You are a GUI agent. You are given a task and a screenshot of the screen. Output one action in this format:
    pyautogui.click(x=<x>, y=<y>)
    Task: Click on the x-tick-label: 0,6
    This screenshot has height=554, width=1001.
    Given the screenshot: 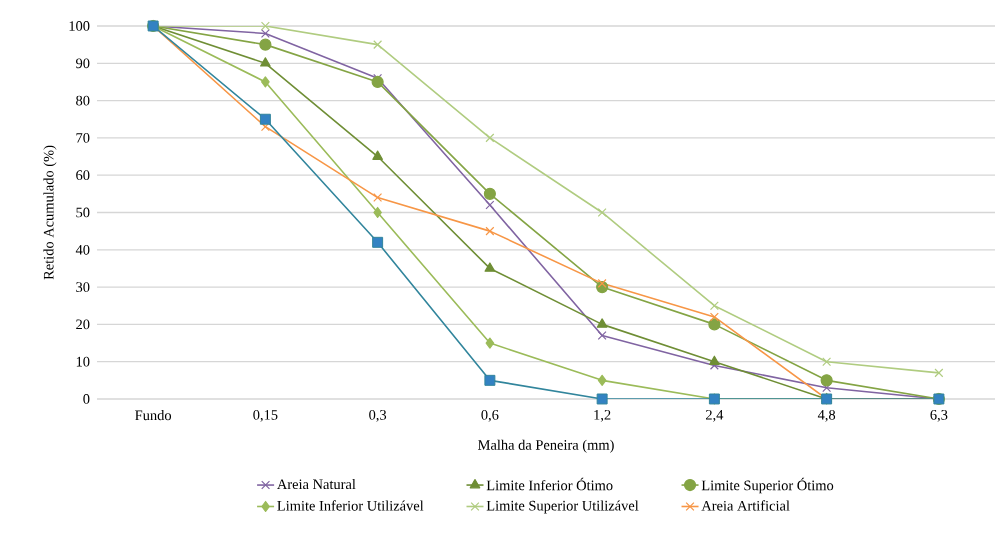 What is the action you would take?
    pyautogui.click(x=490, y=416)
    